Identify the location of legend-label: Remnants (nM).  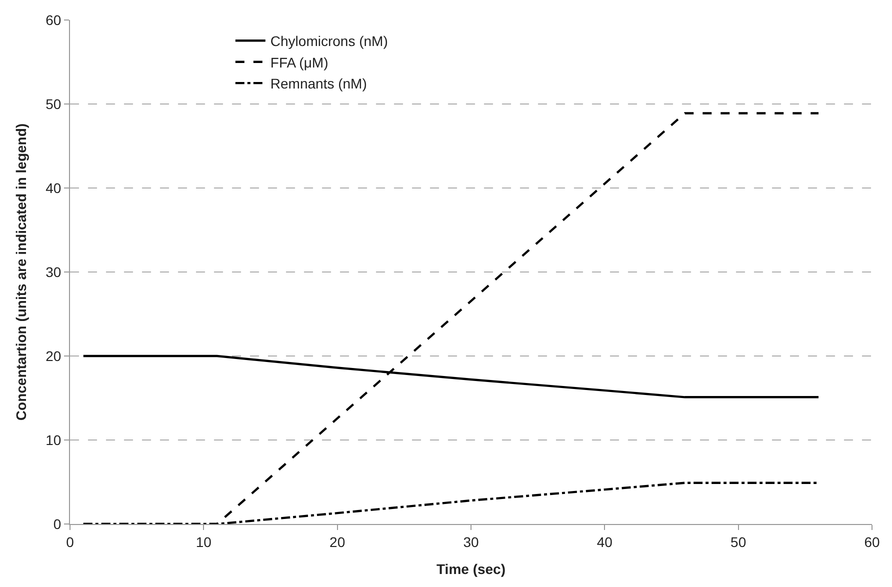
(318, 84).